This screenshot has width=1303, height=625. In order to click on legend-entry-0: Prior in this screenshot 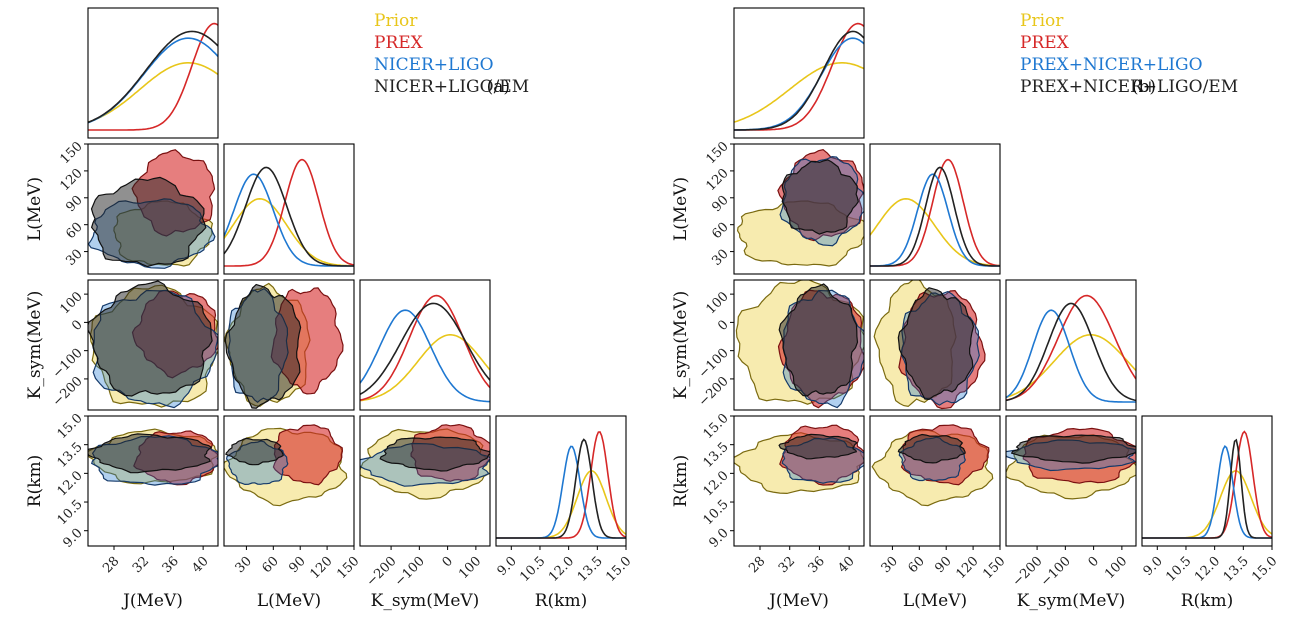, I will do `click(396, 21)`.